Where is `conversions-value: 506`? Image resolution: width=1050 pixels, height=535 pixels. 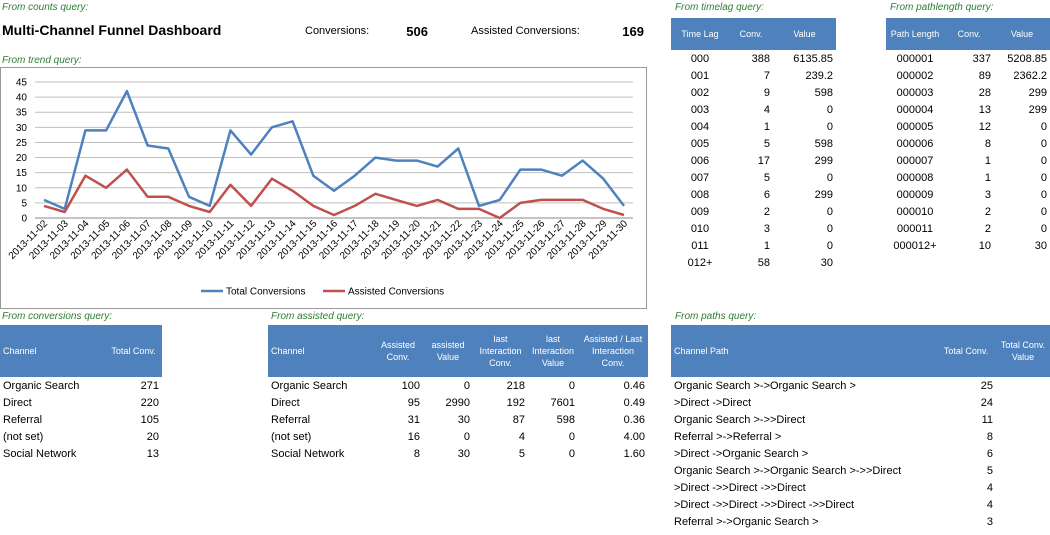
conversions-value: 506 is located at coordinates (417, 31).